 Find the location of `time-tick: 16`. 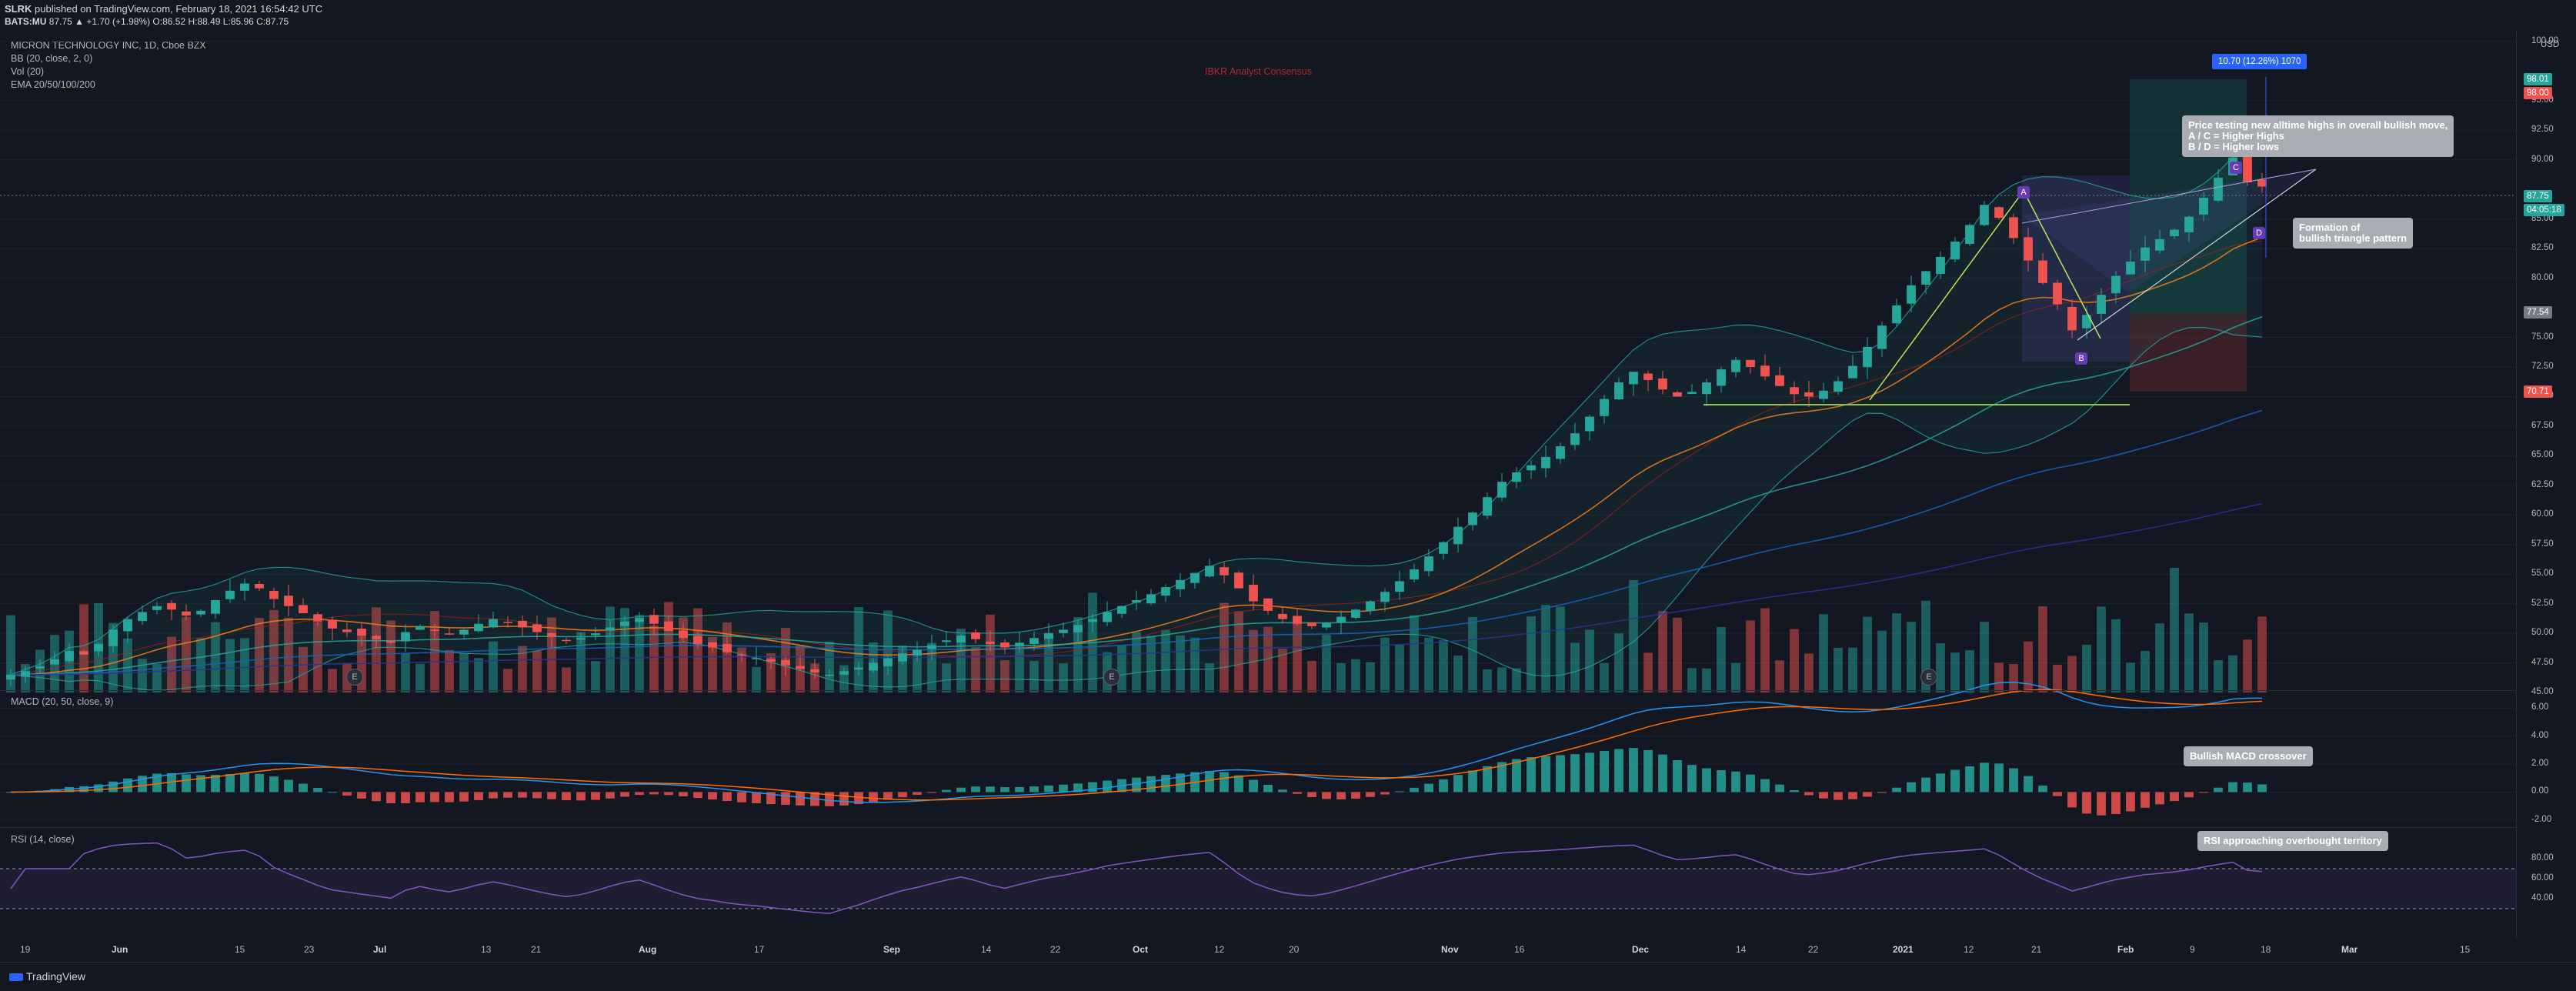

time-tick: 16 is located at coordinates (1519, 950).